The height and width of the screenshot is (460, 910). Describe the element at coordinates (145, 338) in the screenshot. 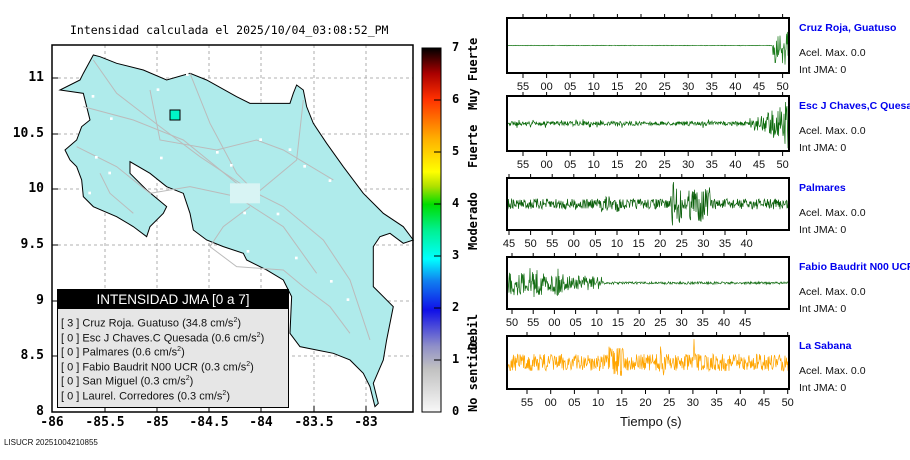

I see `legend-station-name: Esc J Chaves.C Quesada` at that location.